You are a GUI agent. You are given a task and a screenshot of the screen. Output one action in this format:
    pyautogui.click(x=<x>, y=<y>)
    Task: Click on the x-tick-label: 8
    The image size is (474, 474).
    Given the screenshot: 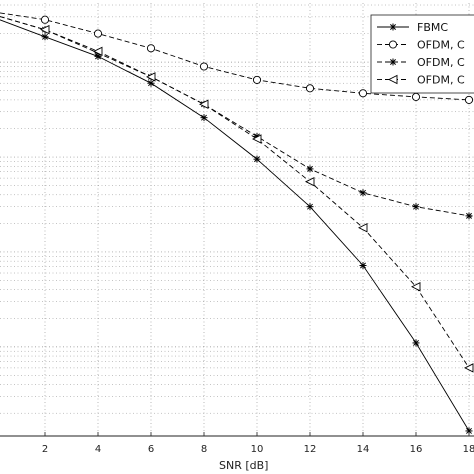 What is the action you would take?
    pyautogui.click(x=204, y=449)
    